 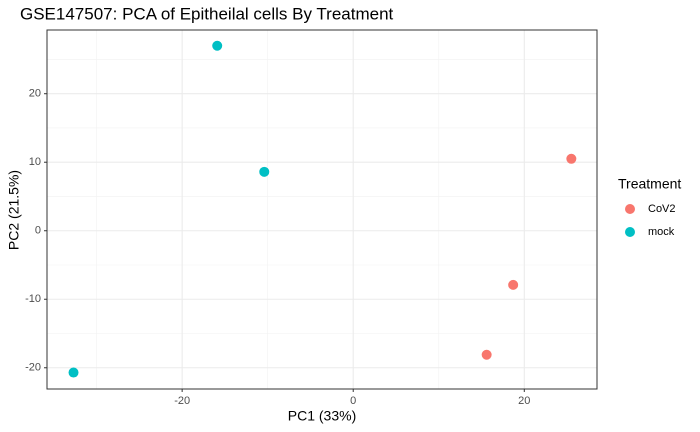 I want to click on legend-label: mock, so click(x=661, y=232).